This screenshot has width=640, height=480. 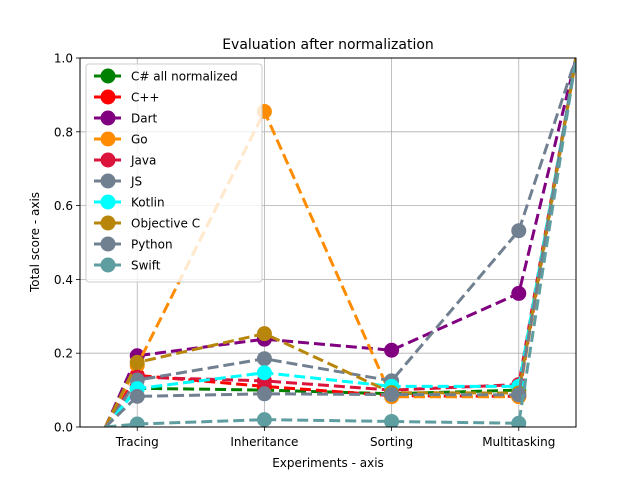 I want to click on legend-item: Dart, so click(x=126, y=118).